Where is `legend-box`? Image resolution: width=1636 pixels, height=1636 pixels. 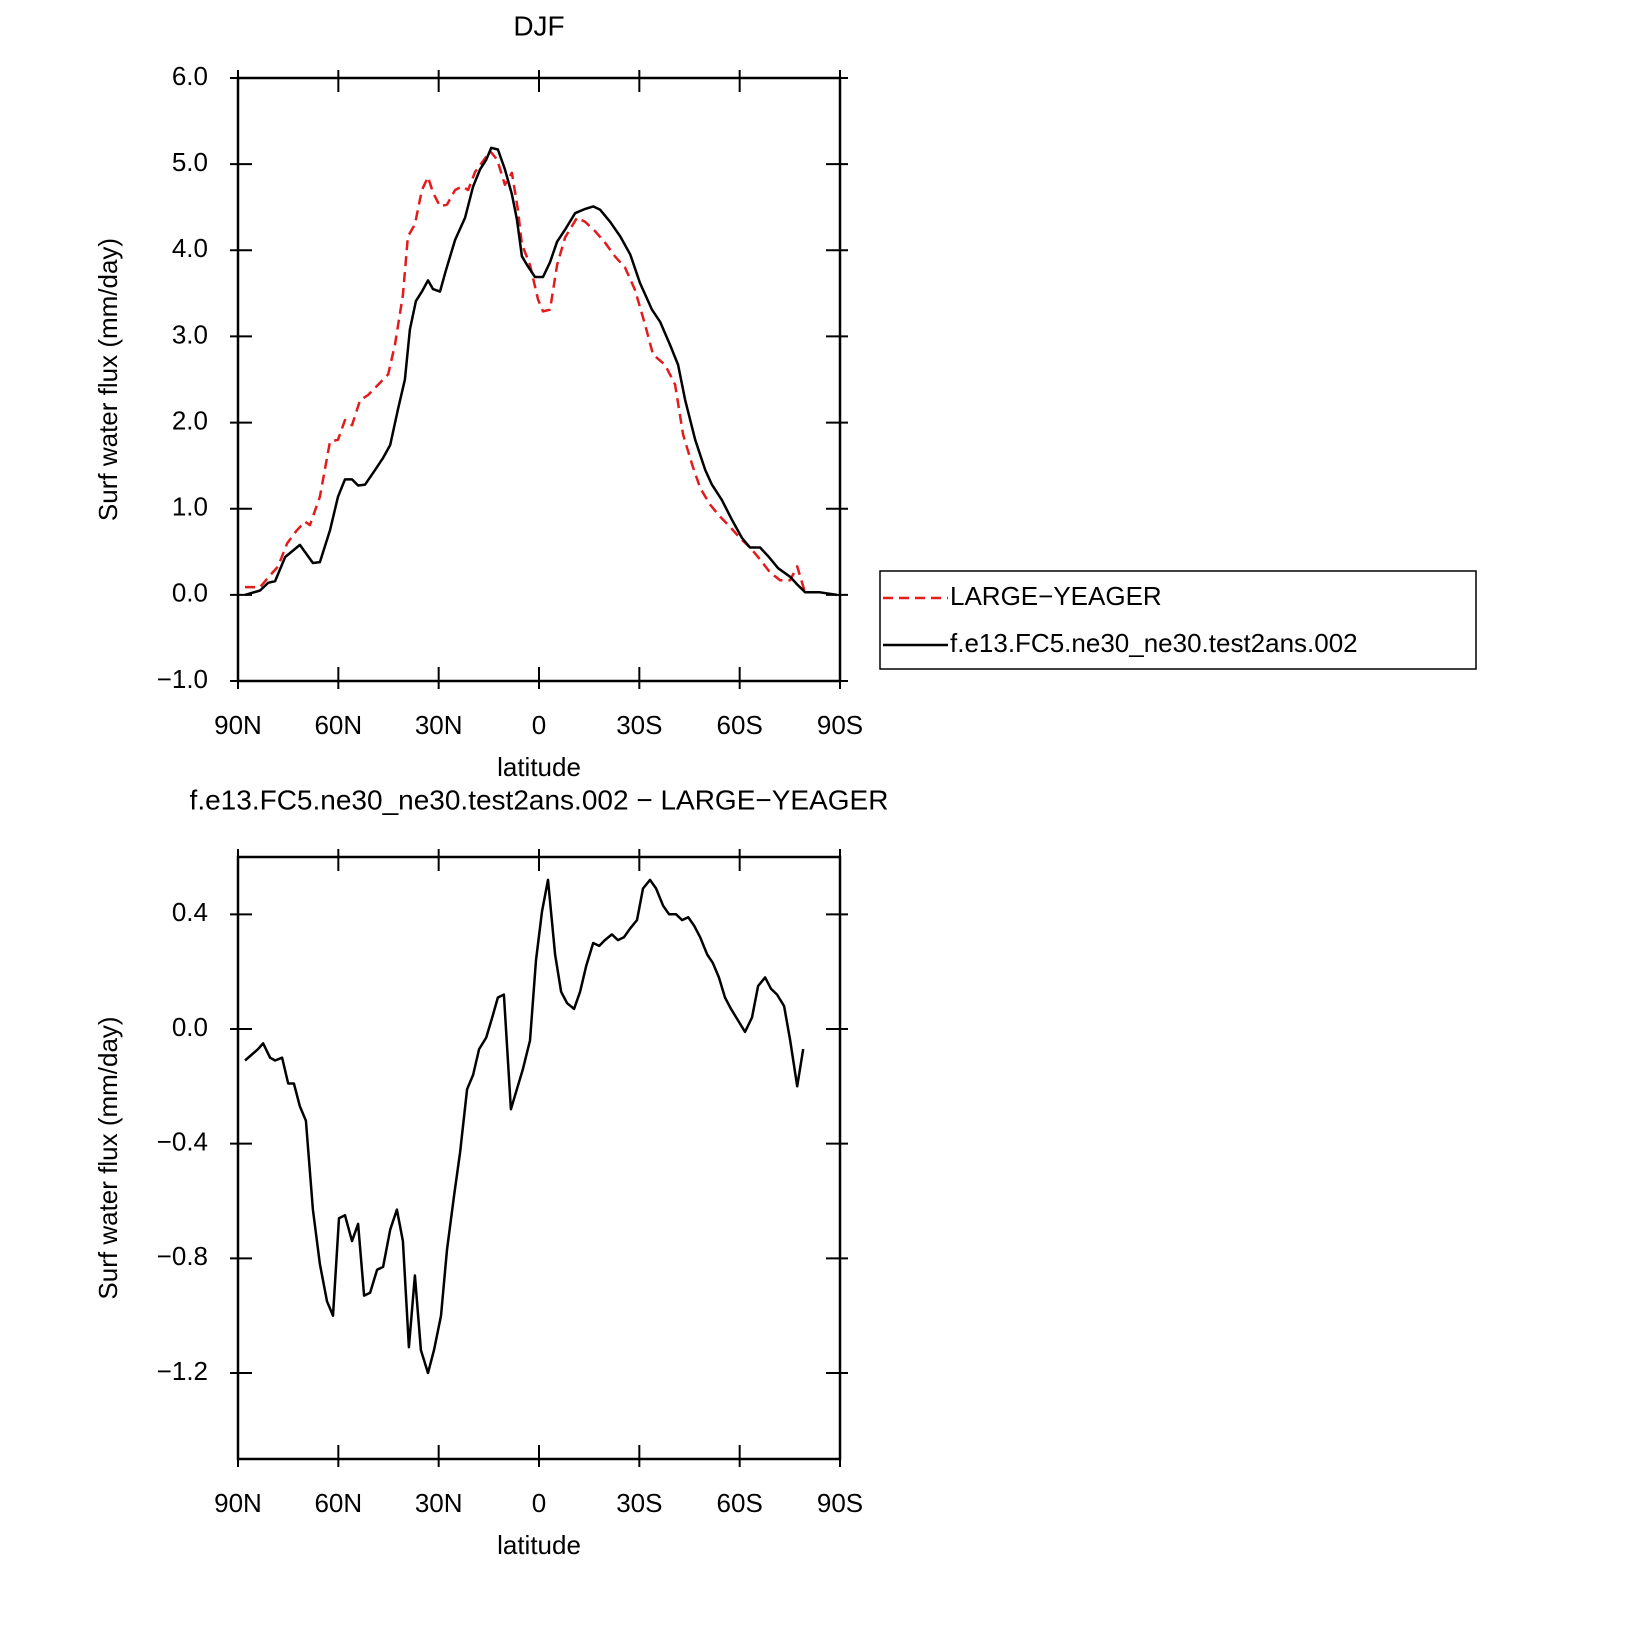
legend-box is located at coordinates (1178, 620).